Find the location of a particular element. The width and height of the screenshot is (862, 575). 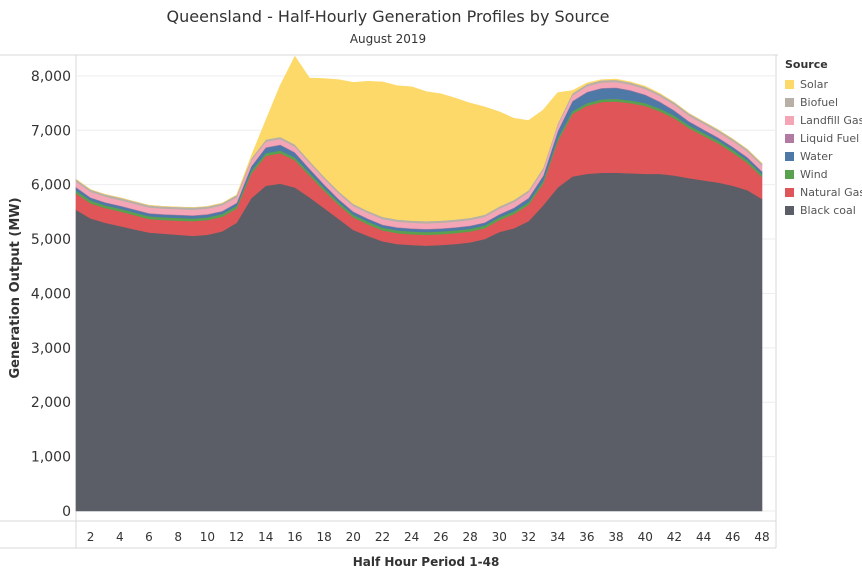

x-tick-label: 26 is located at coordinates (440, 537).